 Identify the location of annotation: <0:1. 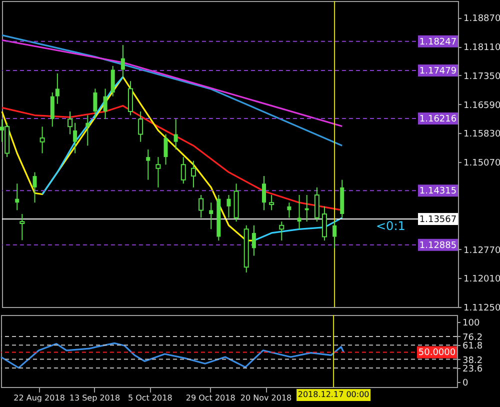
(391, 225).